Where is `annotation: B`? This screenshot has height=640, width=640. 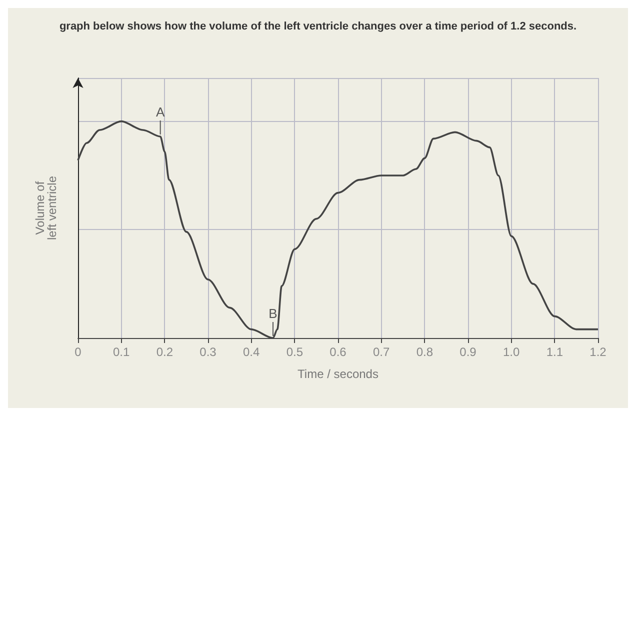
annotation: B is located at coordinates (273, 313).